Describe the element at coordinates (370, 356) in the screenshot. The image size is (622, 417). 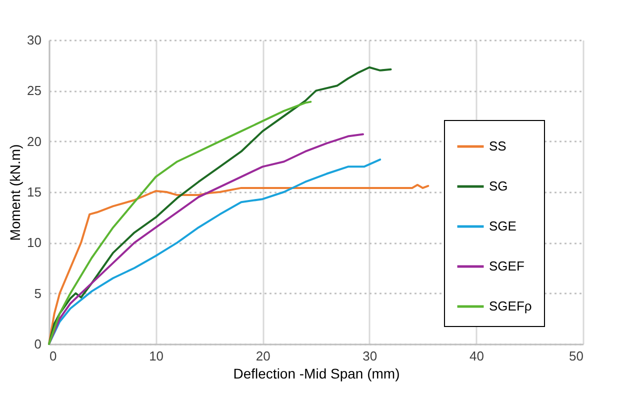
I see `x-tick-label: 30` at that location.